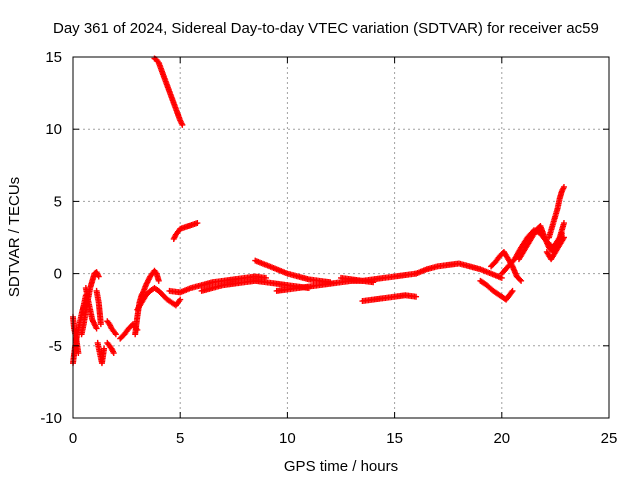 The width and height of the screenshot is (640, 480). What do you see at coordinates (341, 466) in the screenshot?
I see `x-axis-label: GPS time / hours` at bounding box center [341, 466].